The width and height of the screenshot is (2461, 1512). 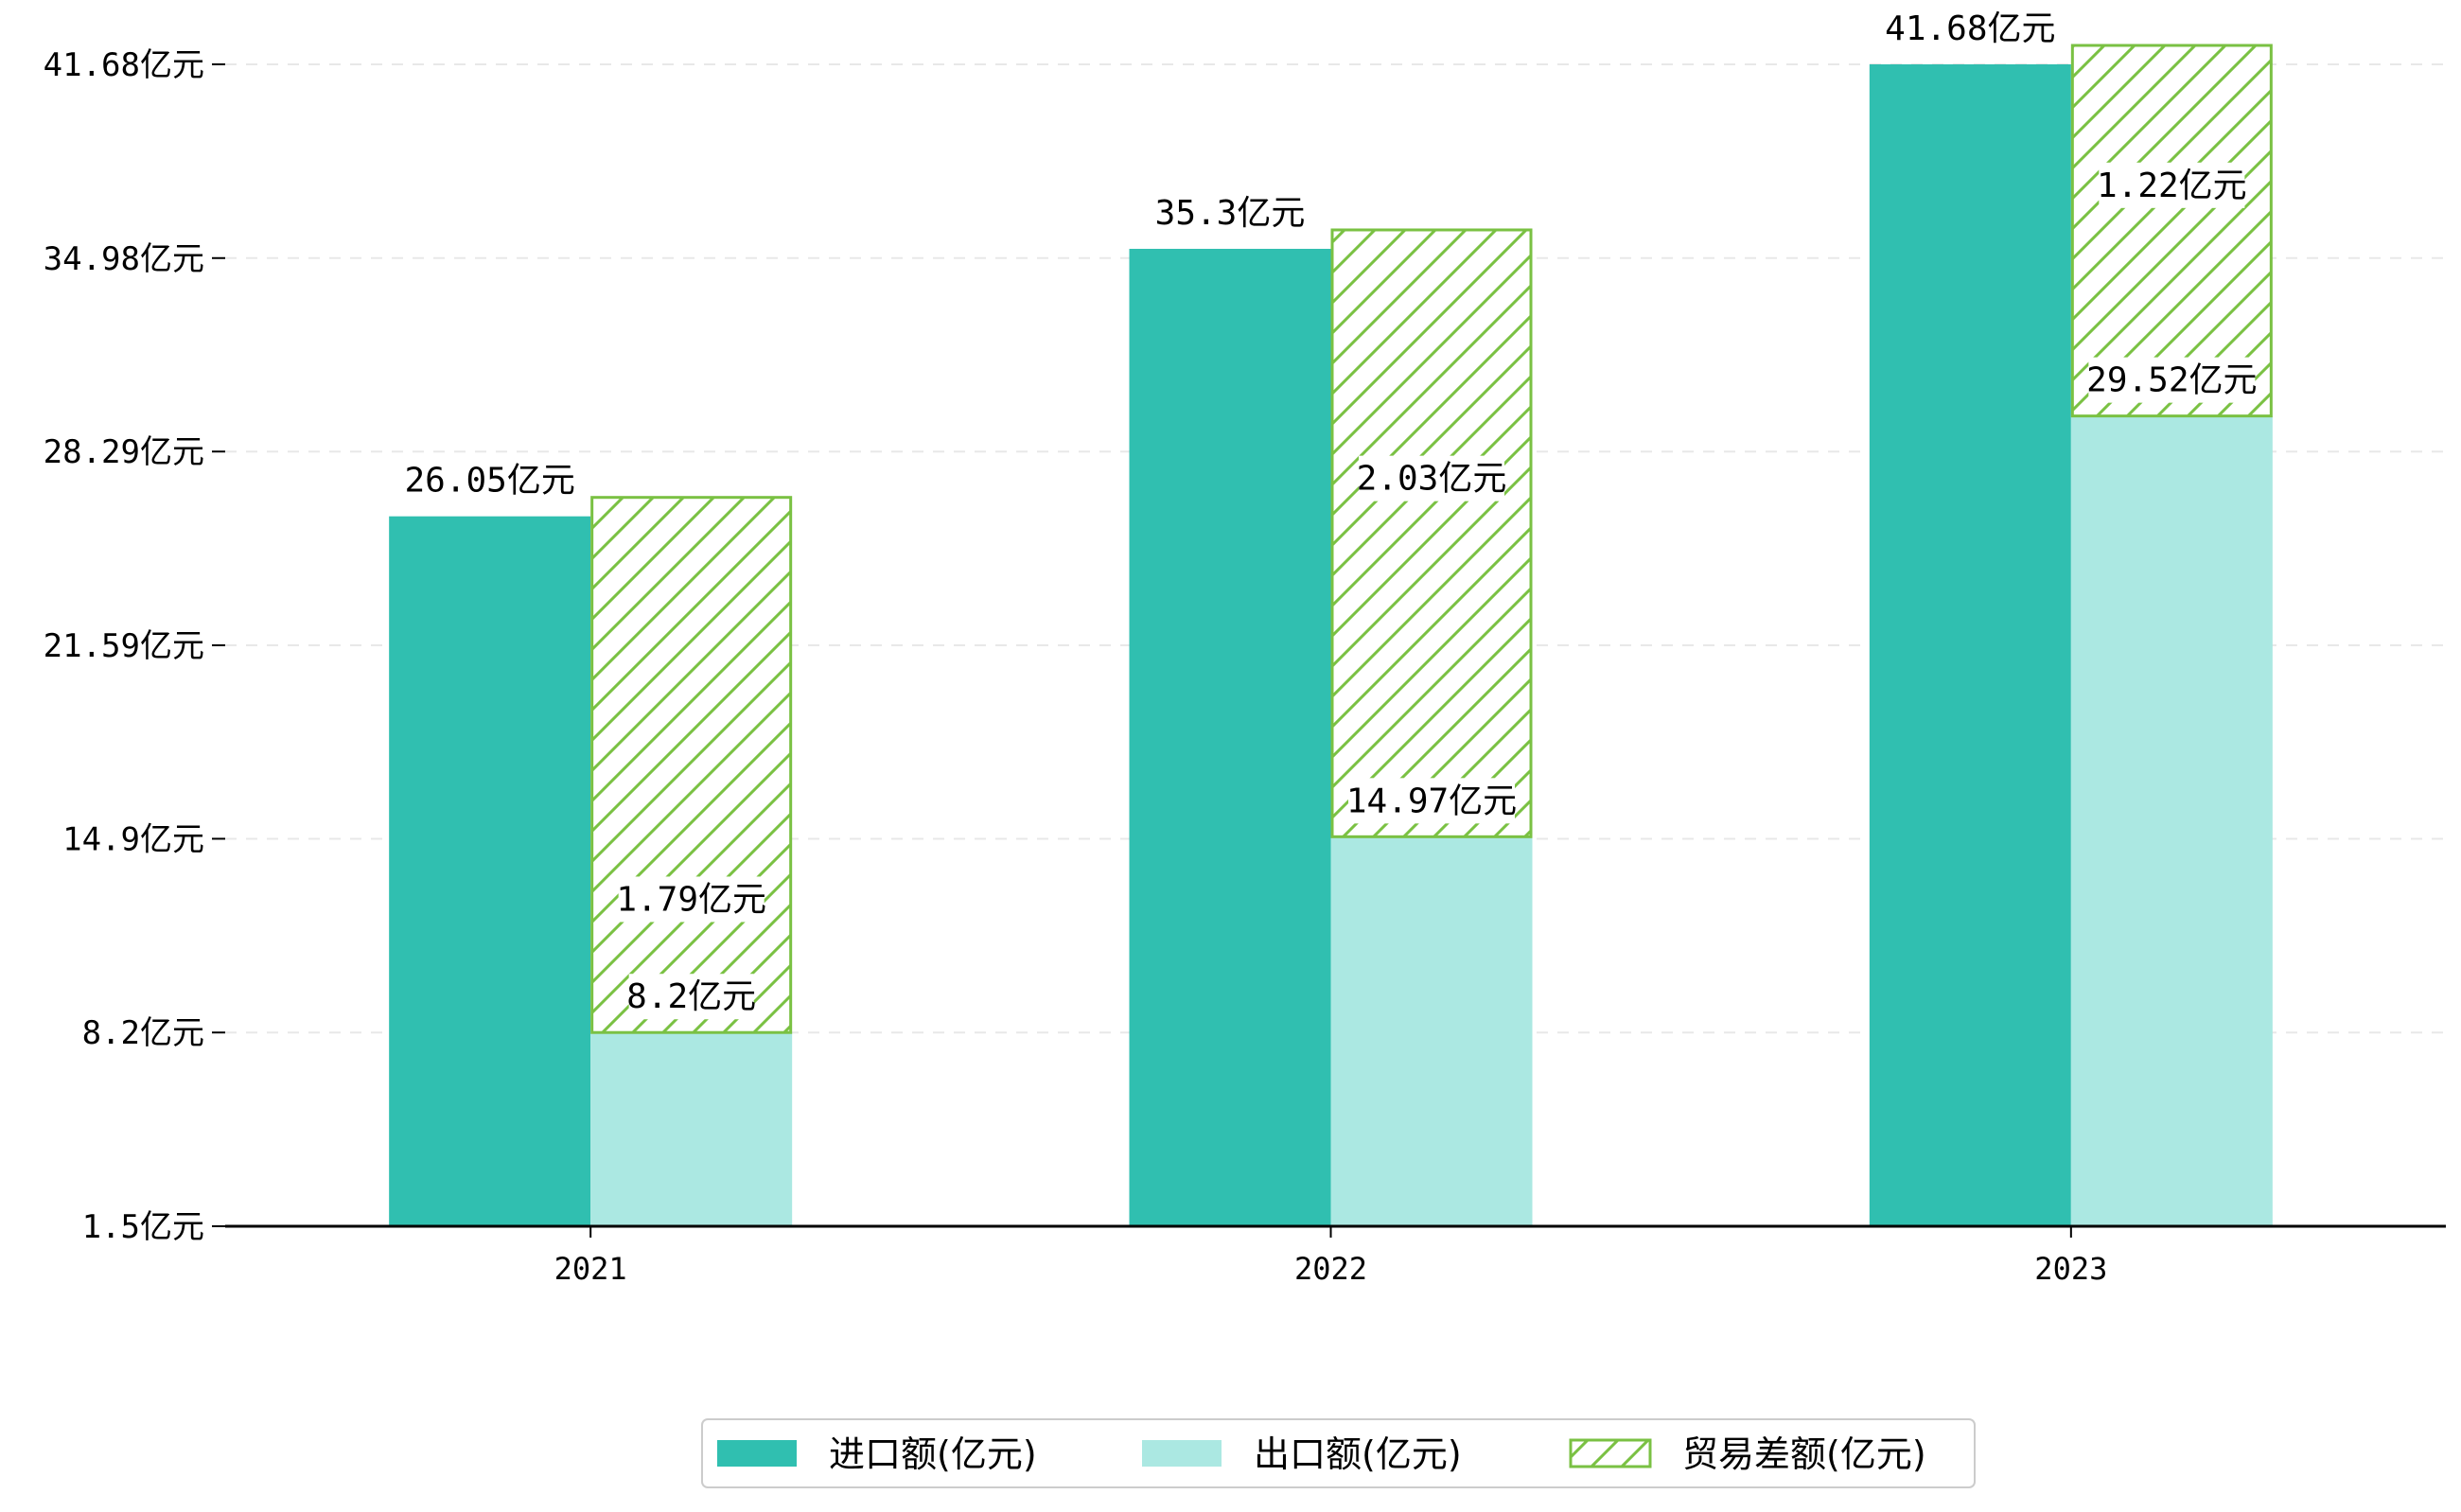 I want to click on import-label-2023: 41.68亿元, so click(x=1970, y=28).